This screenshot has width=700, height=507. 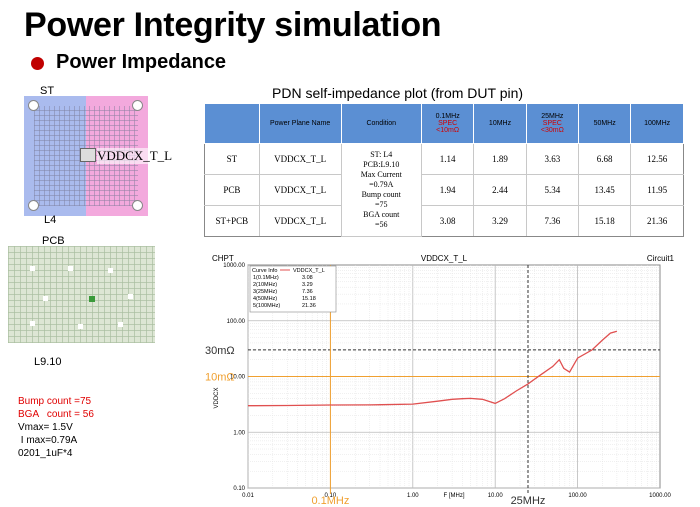 What do you see at coordinates (81, 294) in the screenshot?
I see `pcb-layout-image` at bounding box center [81, 294].